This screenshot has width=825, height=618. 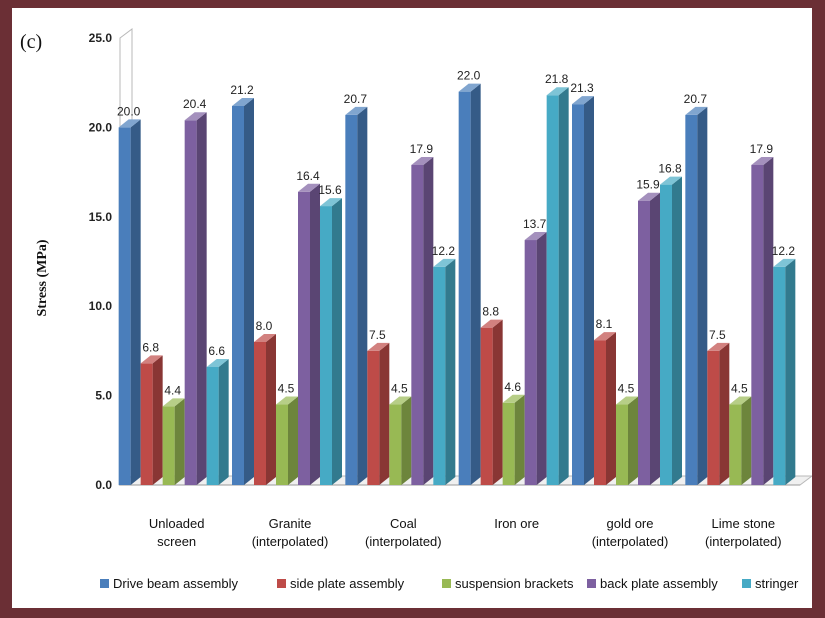 I want to click on data-label: 4.6, so click(x=512, y=387).